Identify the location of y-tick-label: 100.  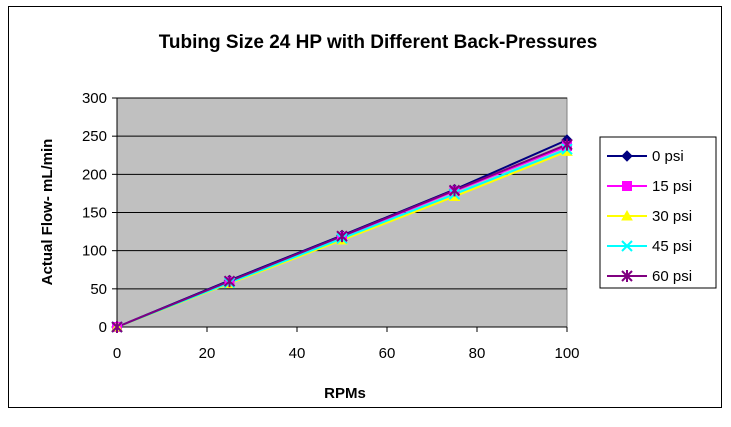
(94, 251).